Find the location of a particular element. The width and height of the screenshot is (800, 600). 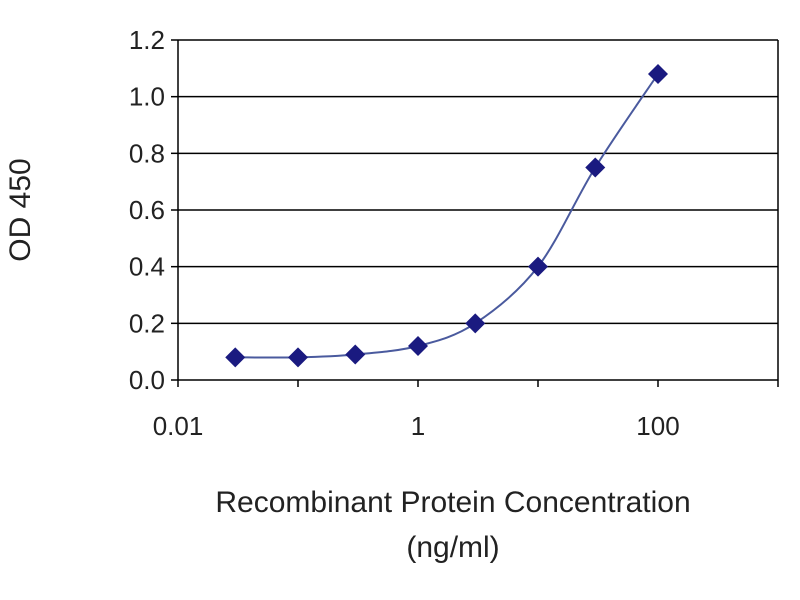

x-axis-title: Recombinant Protein Concentration is located at coordinates (452, 502).